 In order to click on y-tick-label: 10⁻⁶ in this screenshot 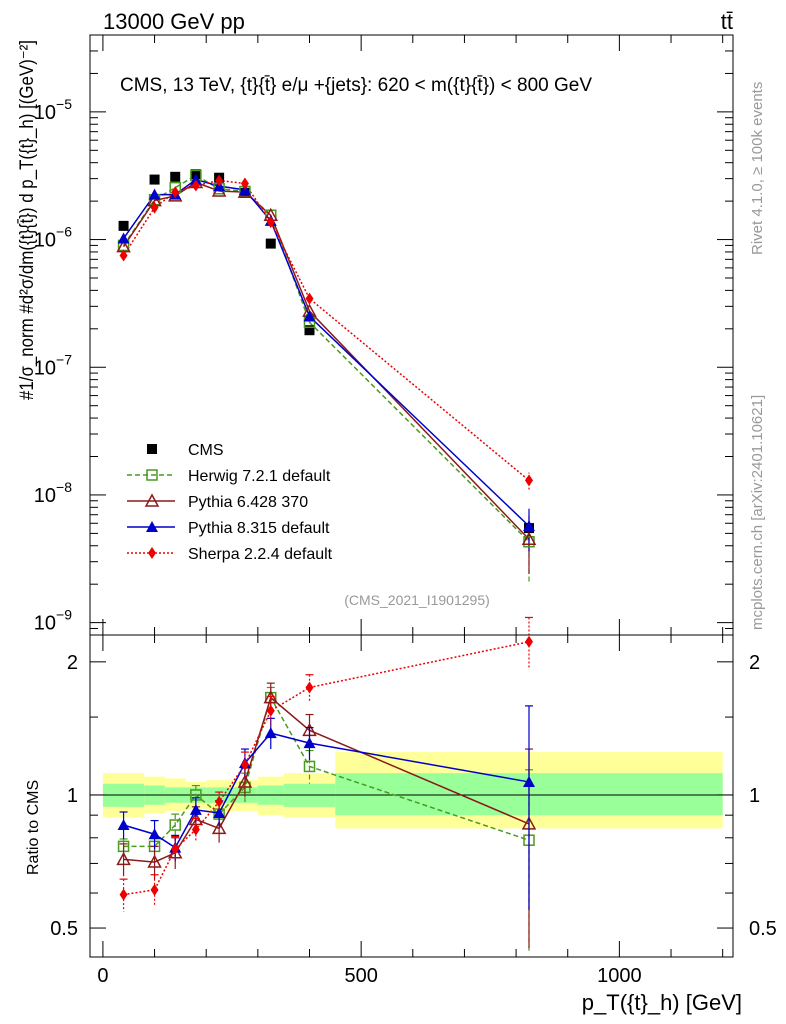, I will do `click(53, 238)`.